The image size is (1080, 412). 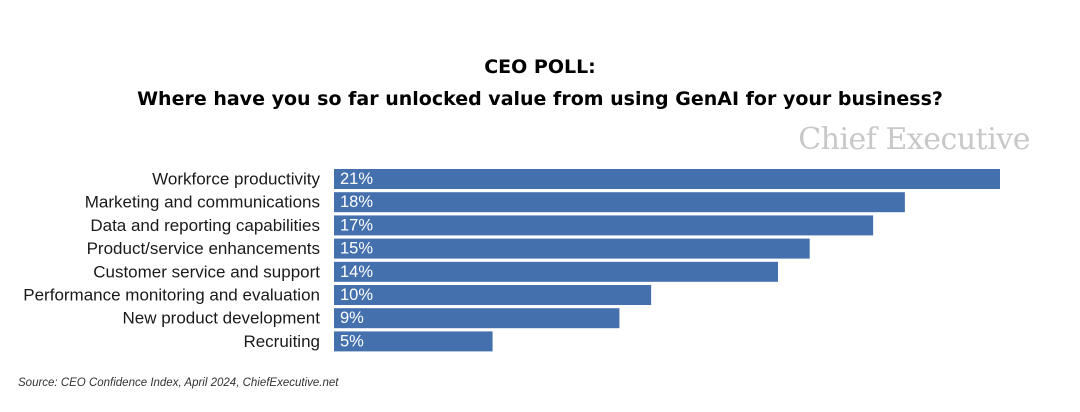 I want to click on category-label-7: New product development, so click(x=221, y=318).